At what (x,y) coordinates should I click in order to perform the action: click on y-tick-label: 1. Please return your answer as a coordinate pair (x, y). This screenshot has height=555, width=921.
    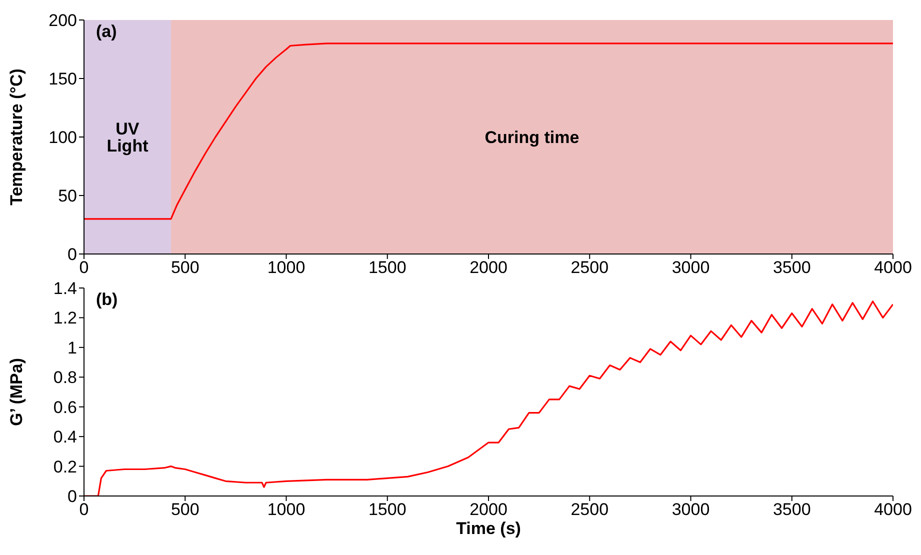
    Looking at the image, I should click on (72, 348).